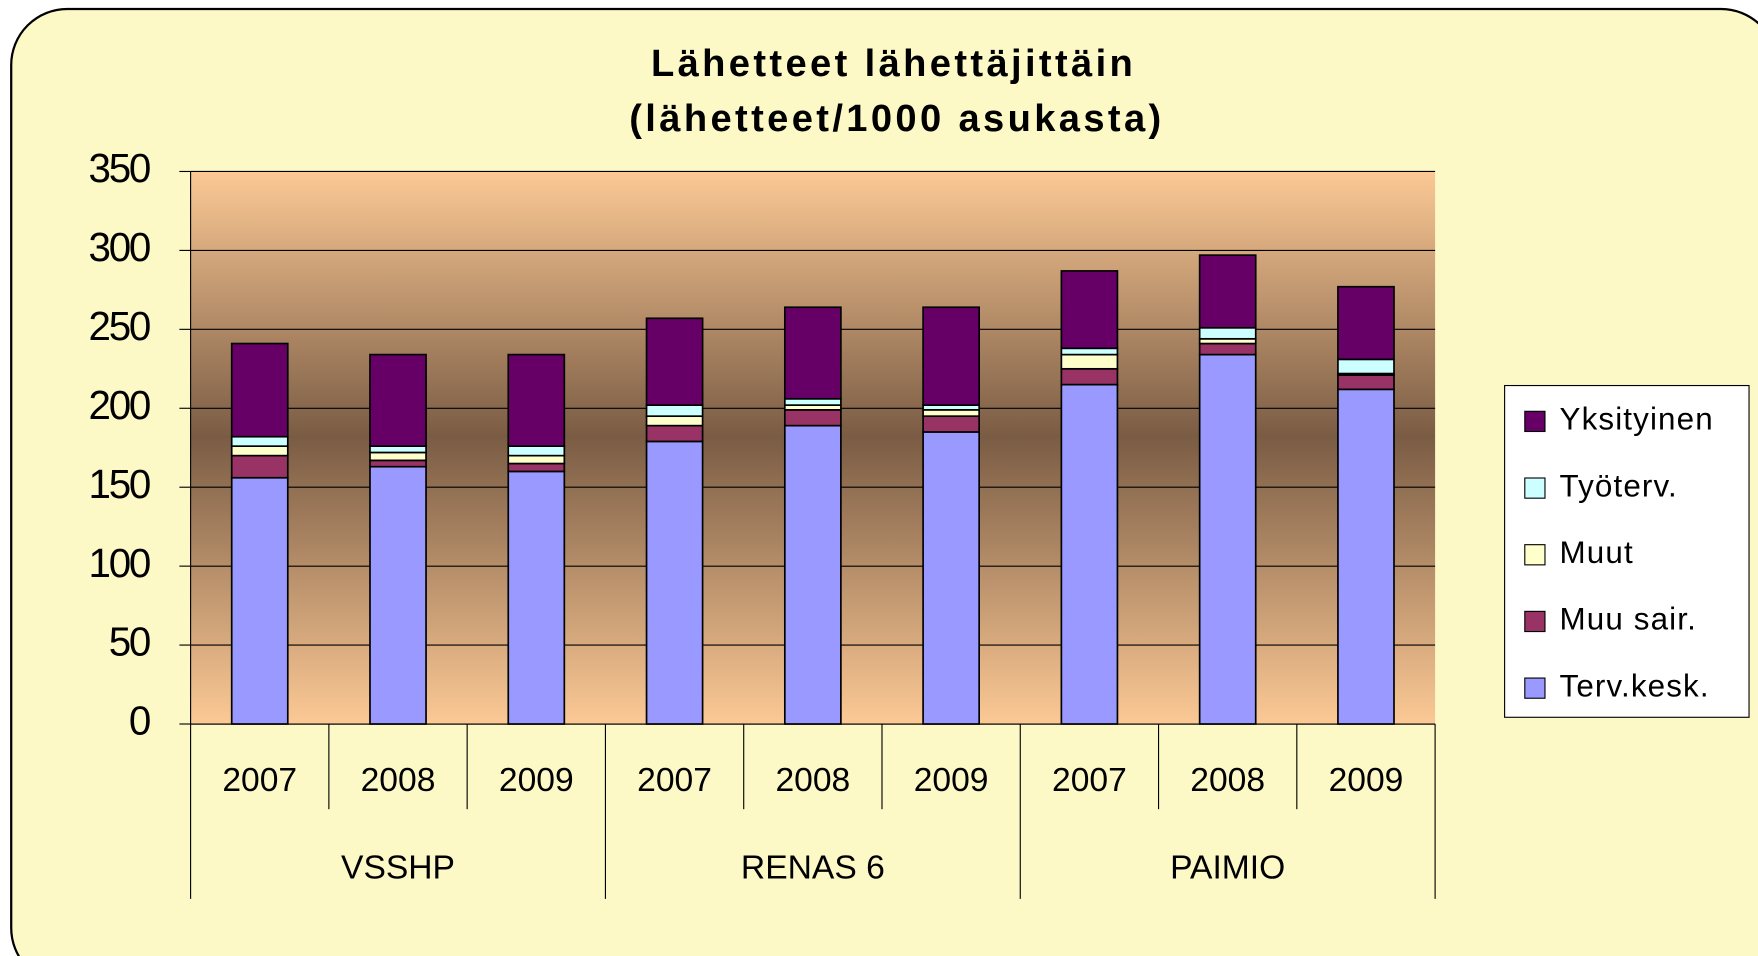 This screenshot has height=956, width=1758. What do you see at coordinates (119, 405) in the screenshot?
I see `y-tick-label: 200` at bounding box center [119, 405].